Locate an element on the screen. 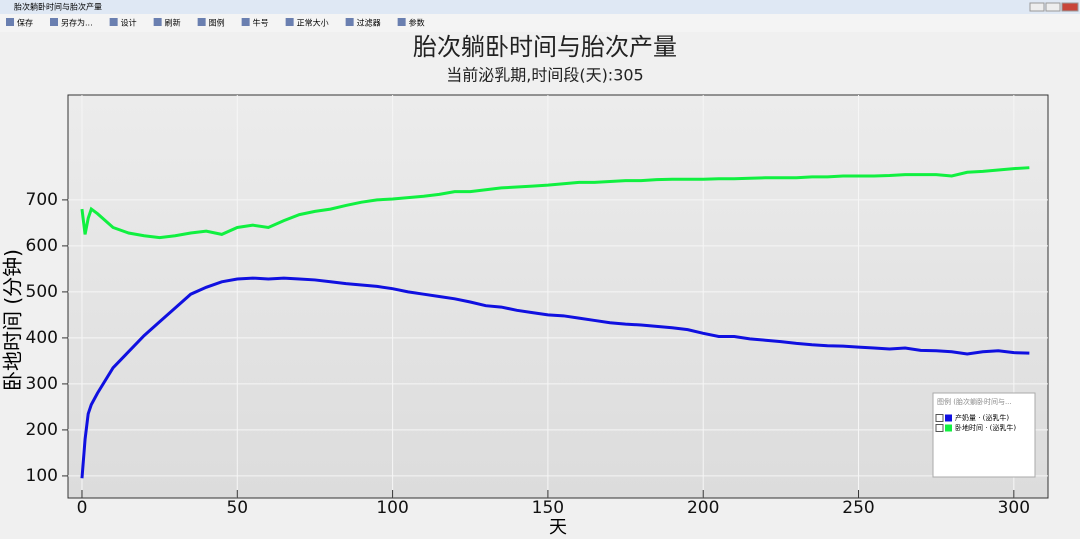 Image resolution: width=1080 pixels, height=539 pixels. x-tick-label: 0 is located at coordinates (82, 508).